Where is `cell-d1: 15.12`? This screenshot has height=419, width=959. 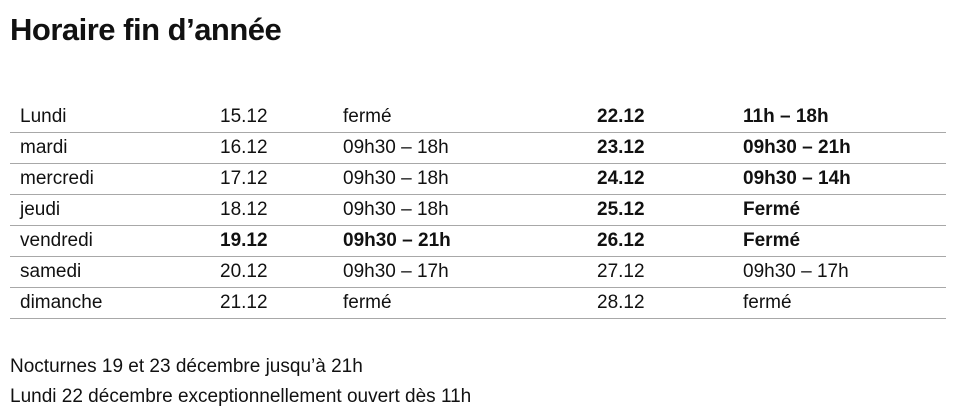 cell-d1: 15.12 is located at coordinates (244, 116).